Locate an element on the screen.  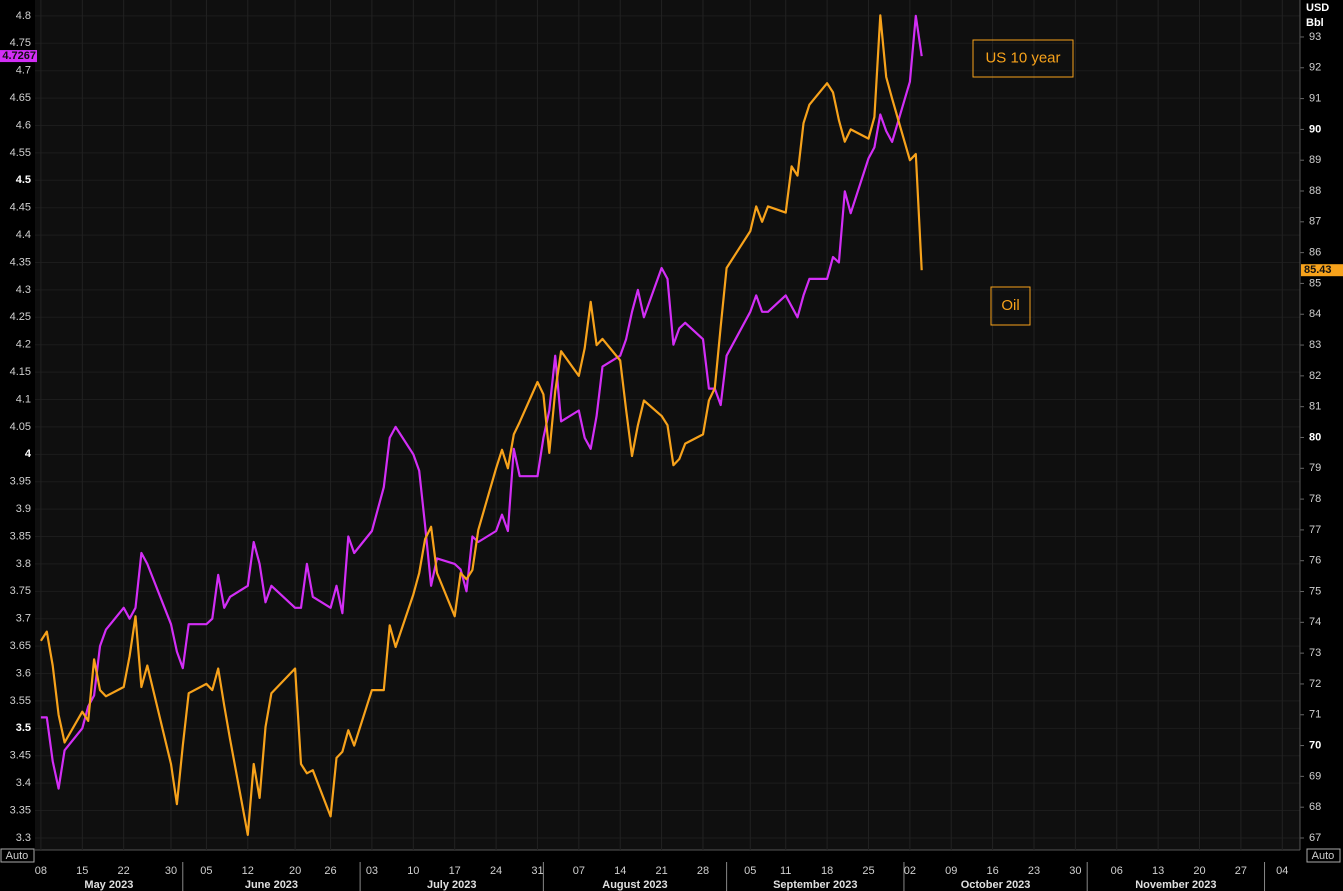
month-label: October 2023 is located at coordinates (996, 885).